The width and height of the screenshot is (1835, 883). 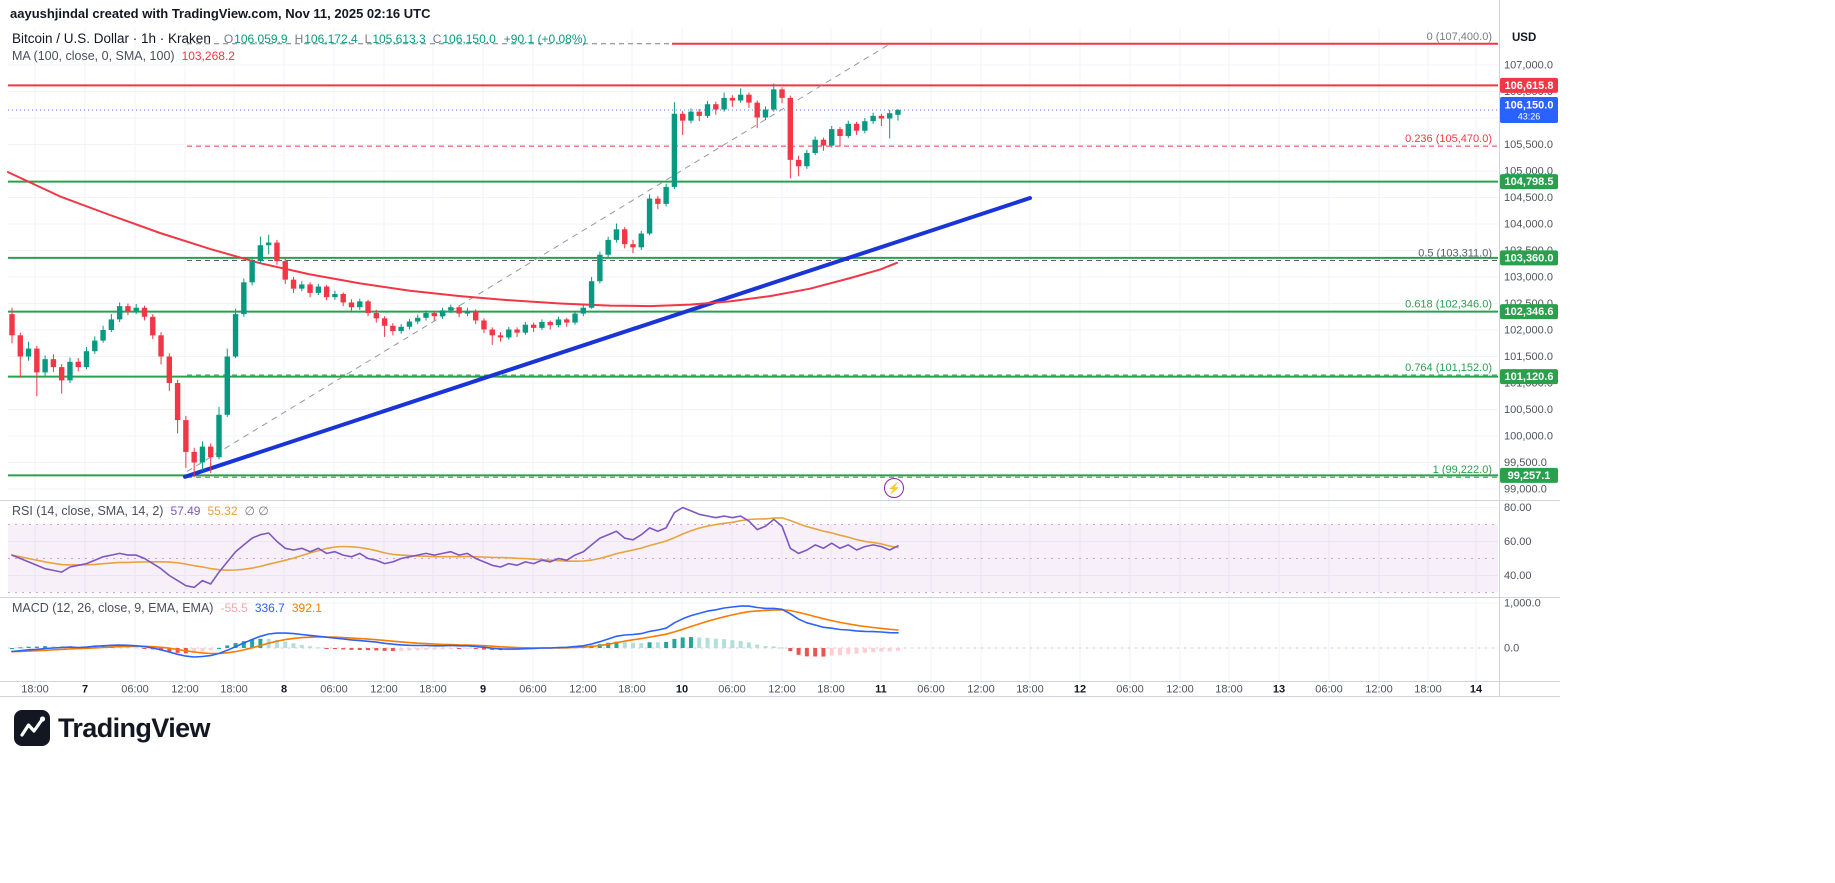 What do you see at coordinates (1528, 198) in the screenshot?
I see `svg-text: 104,500.0` at bounding box center [1528, 198].